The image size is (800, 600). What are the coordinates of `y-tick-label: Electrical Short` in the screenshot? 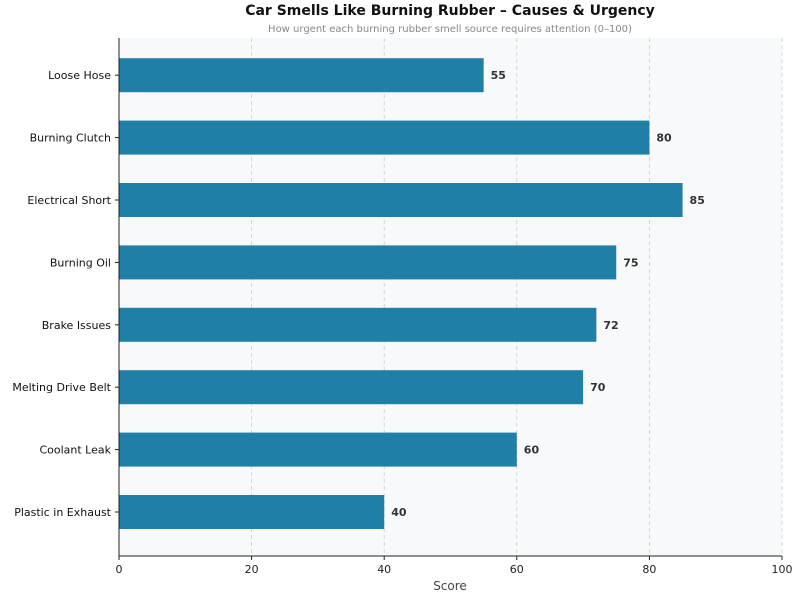 It's located at (69, 200).